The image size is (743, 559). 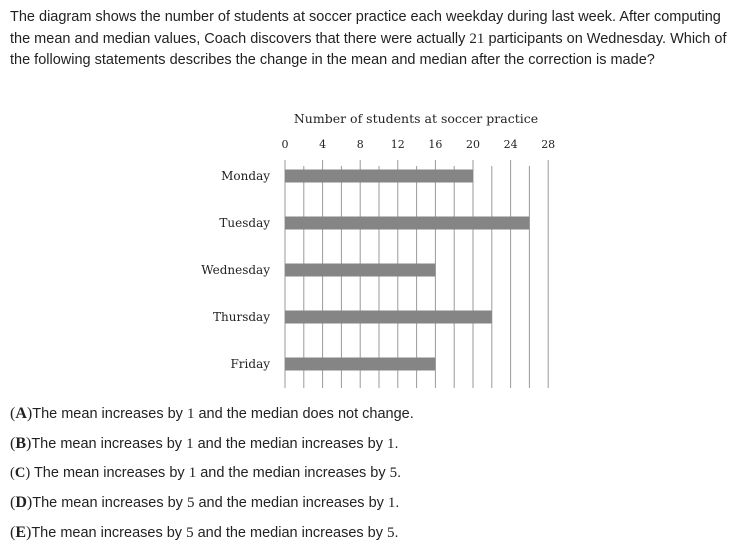 I want to click on category-label: Tuesday, so click(x=244, y=223).